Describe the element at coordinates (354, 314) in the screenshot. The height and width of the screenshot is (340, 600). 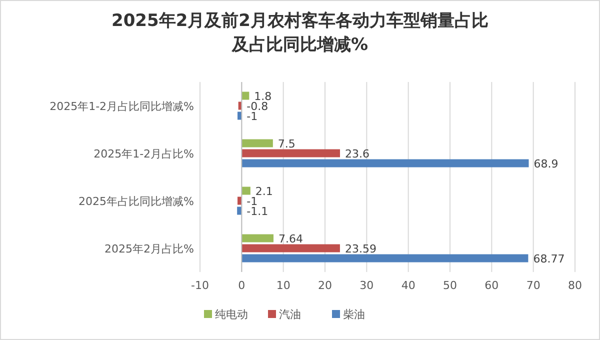
I see `legend-label: 柴油` at that location.